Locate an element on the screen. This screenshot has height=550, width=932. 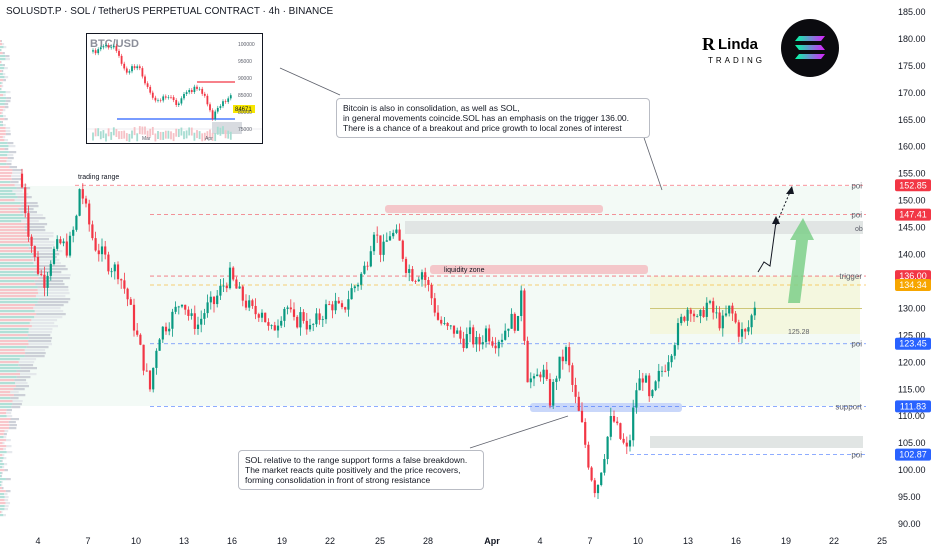
price-tag-box is located at coordinates (913, 343).